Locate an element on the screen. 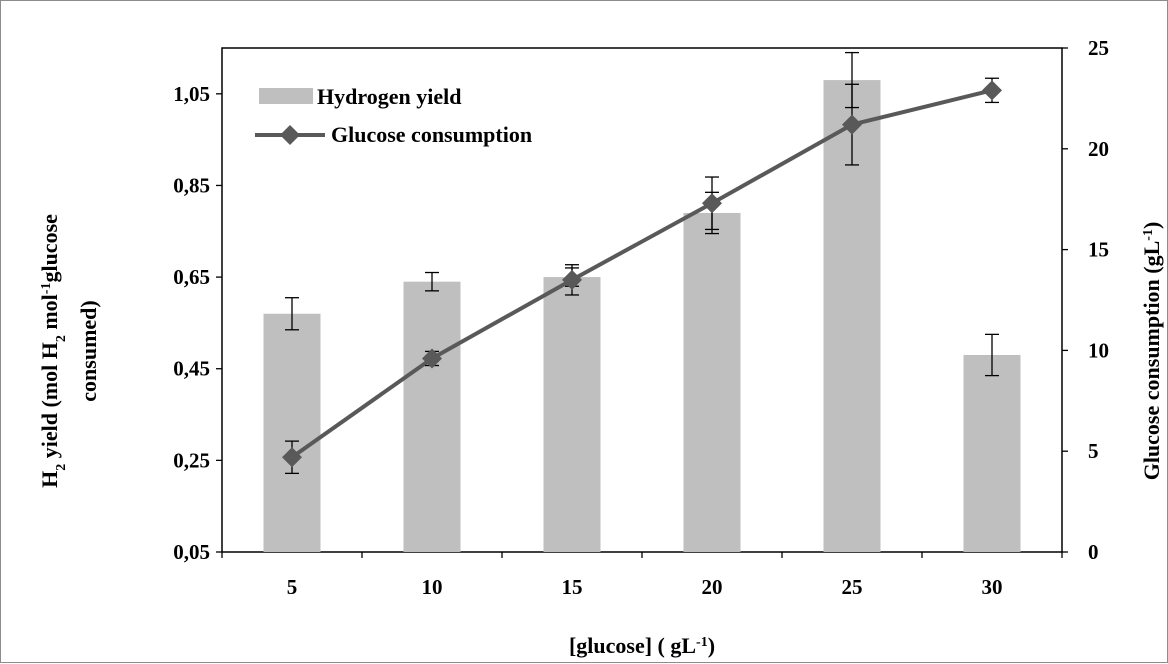 The width and height of the screenshot is (1168, 664). title-text-segment: glucose is located at coordinates (49, 248).